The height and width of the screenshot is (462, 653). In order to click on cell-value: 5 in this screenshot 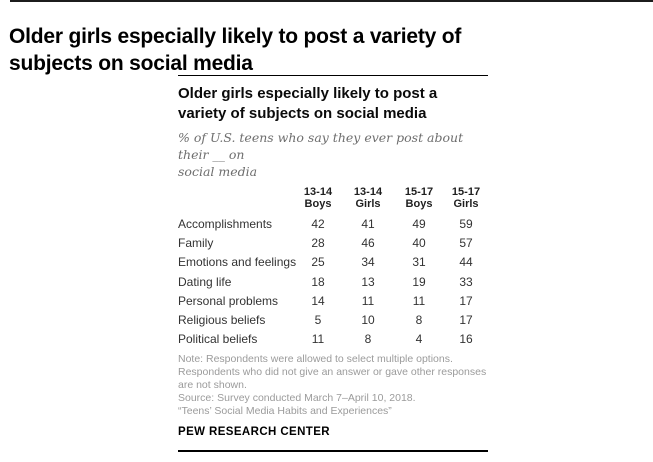, I will do `click(318, 320)`.